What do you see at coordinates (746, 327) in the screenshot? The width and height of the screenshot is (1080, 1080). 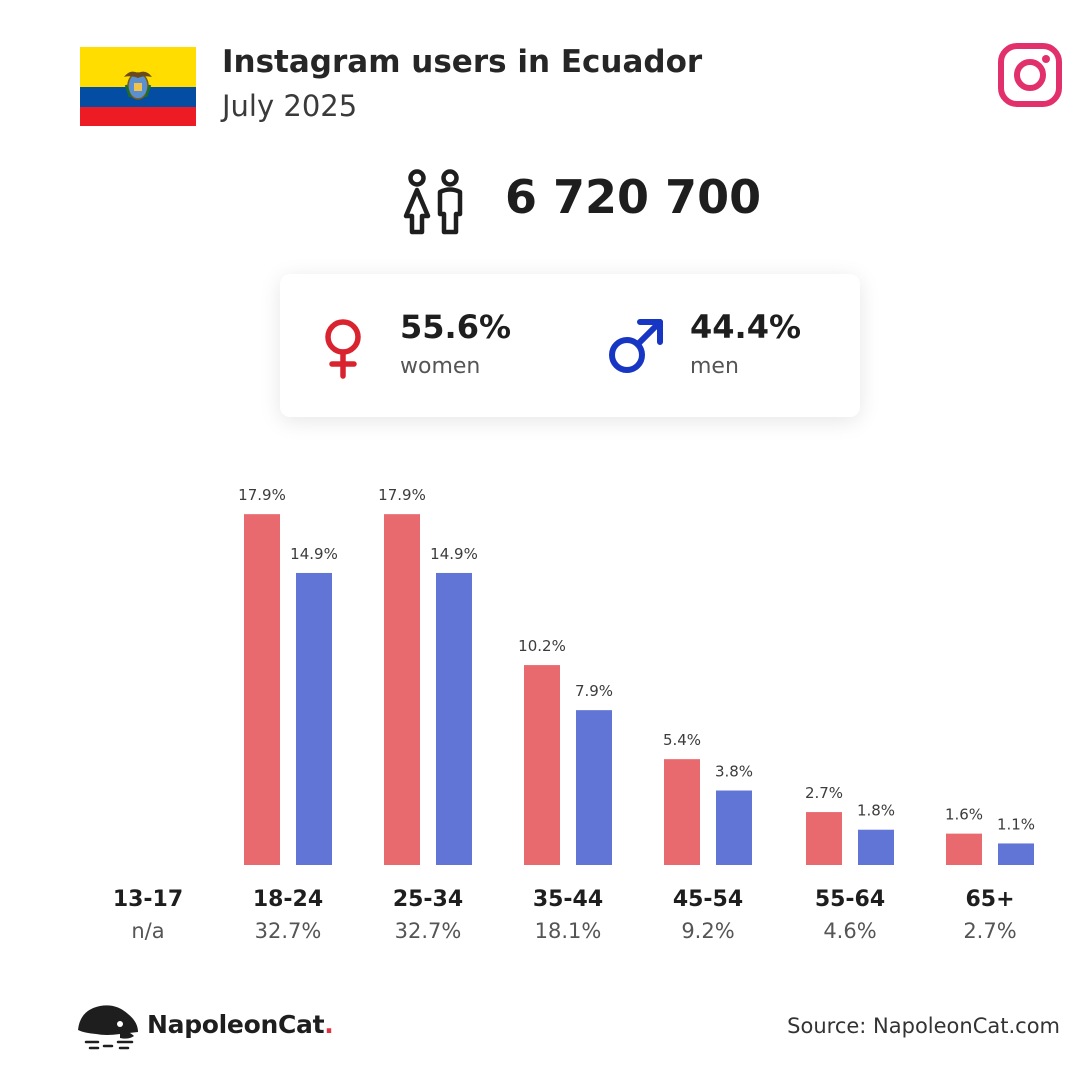 I see `men-percentage: 44.4%` at bounding box center [746, 327].